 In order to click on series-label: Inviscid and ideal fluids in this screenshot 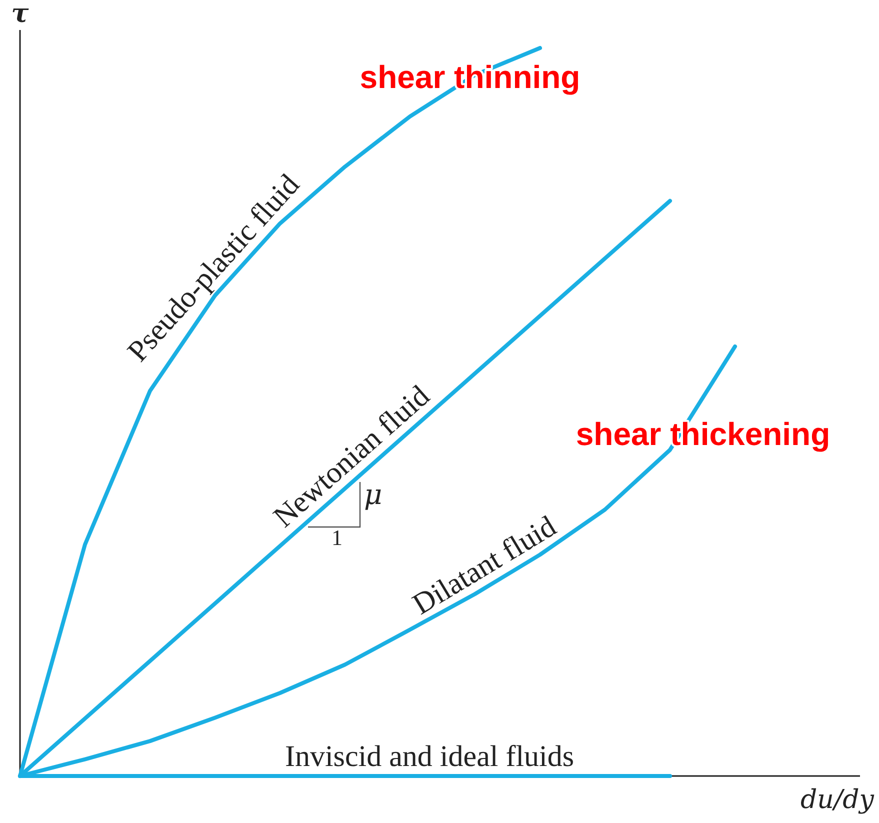, I will do `click(429, 756)`.